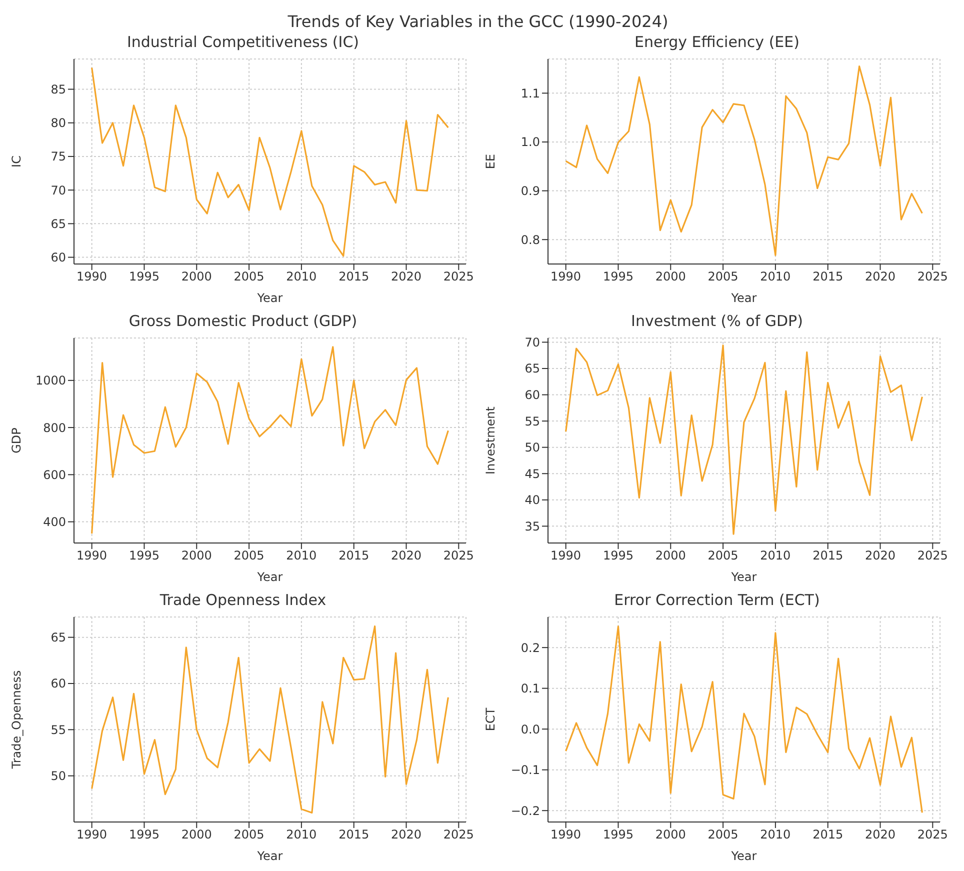 Image resolution: width=964 pixels, height=871 pixels. What do you see at coordinates (532, 473) in the screenshot?
I see `y-tick-label: 45` at bounding box center [532, 473].